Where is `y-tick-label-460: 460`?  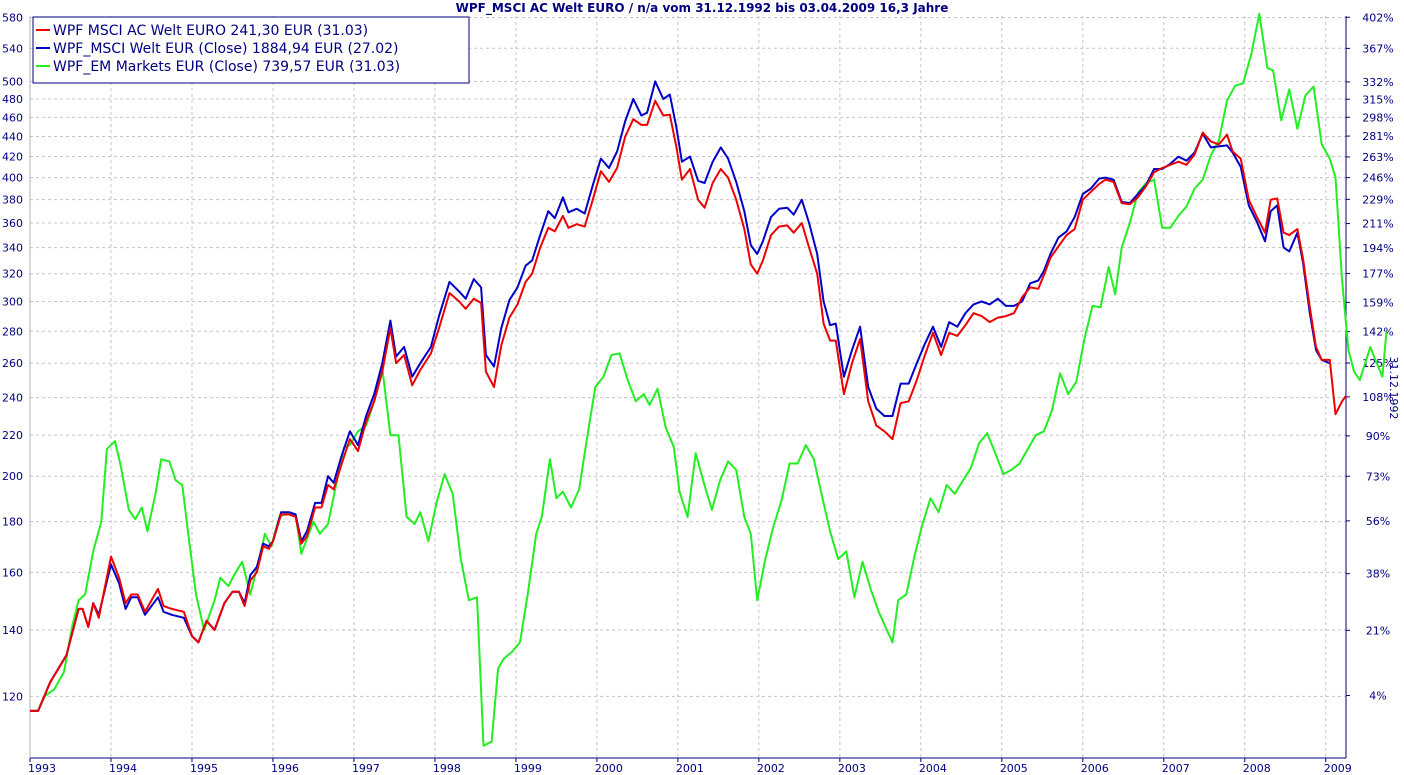
y-tick-label-460: 460 is located at coordinates (12, 117).